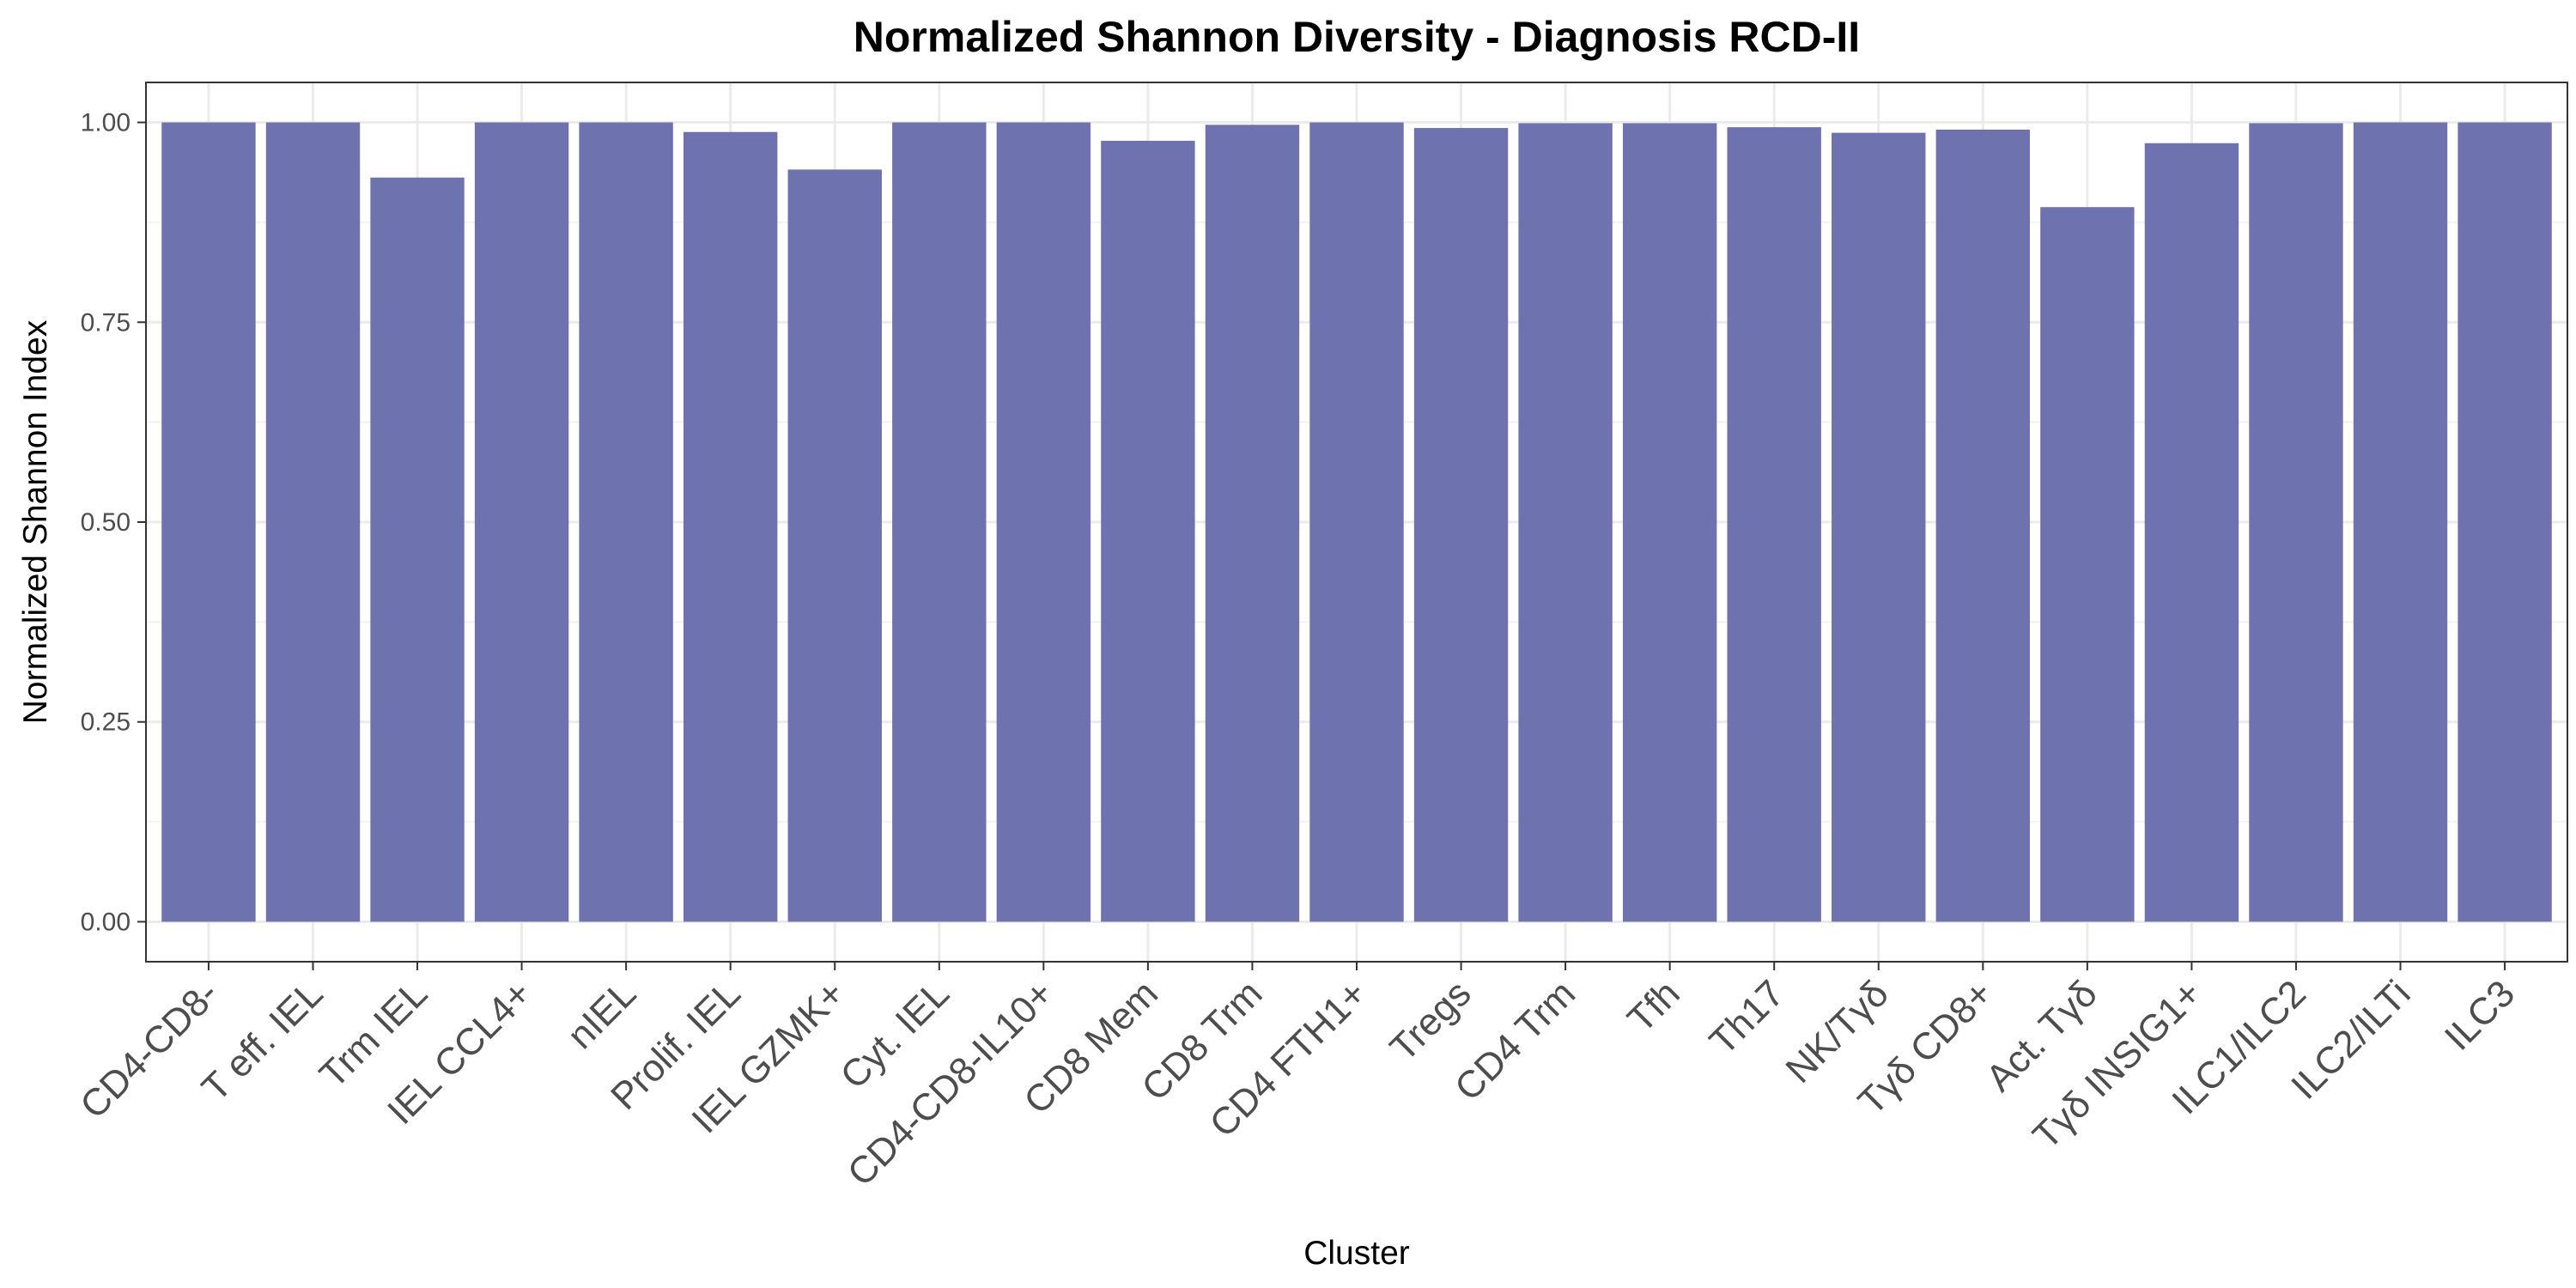 The height and width of the screenshot is (1288, 2576). I want to click on x-tick-label: nIEL, so click(602, 1014).